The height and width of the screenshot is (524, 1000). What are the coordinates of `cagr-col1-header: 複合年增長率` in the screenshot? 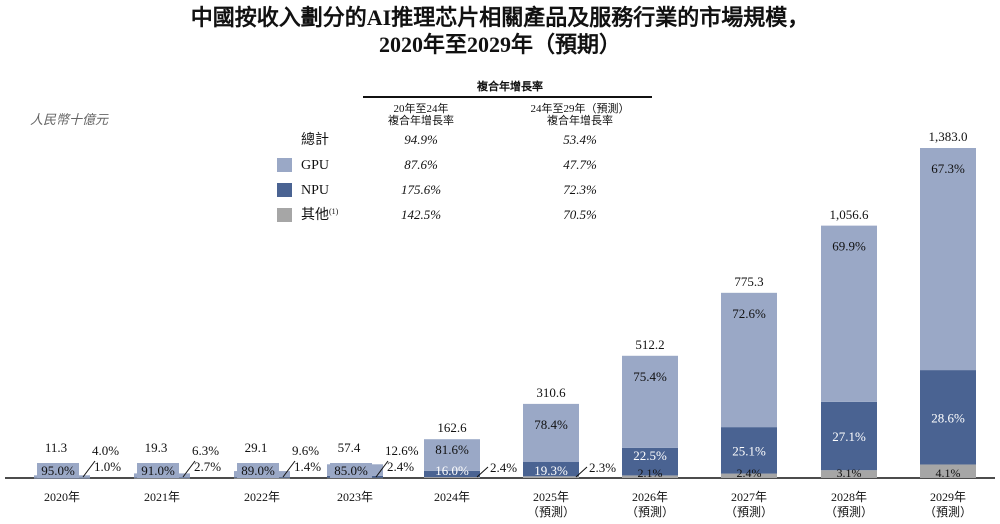 It's located at (421, 120).